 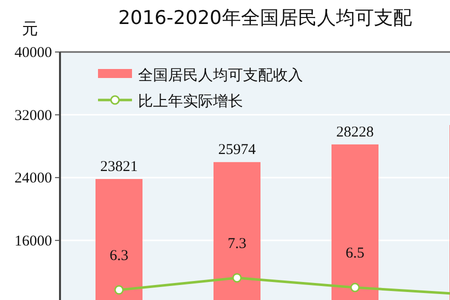 I want to click on data-label: 23821, so click(x=119, y=167).